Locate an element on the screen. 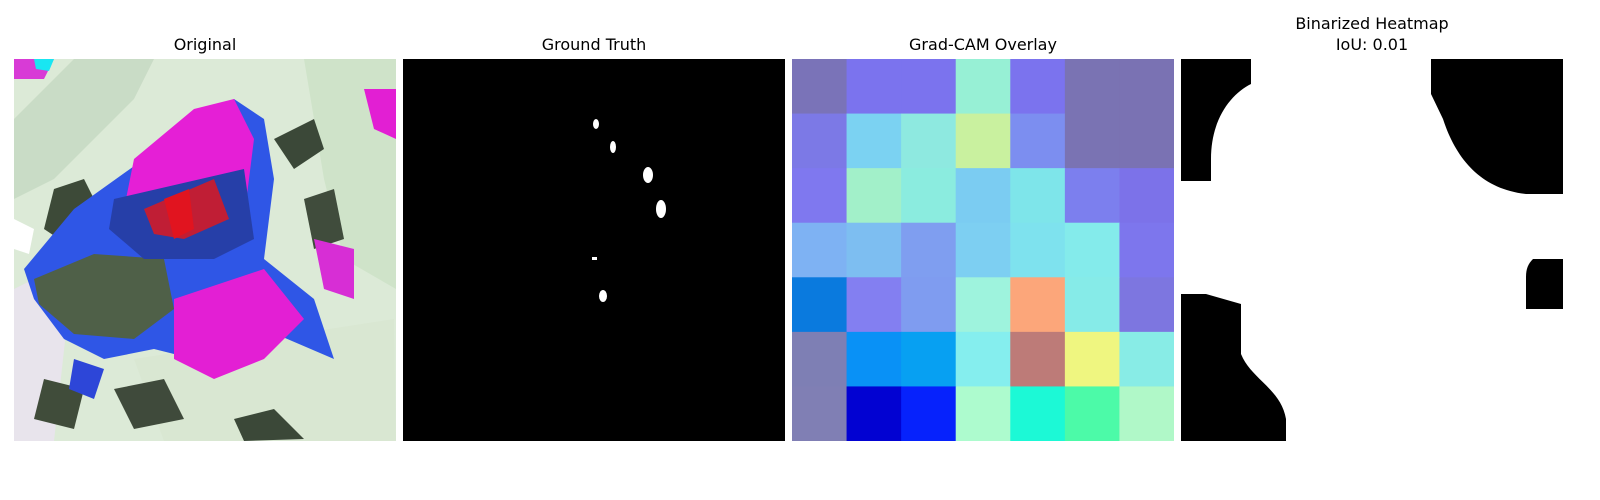 Image resolution: width=1600 pixels, height=500 pixels. binarized-title: Binarized Heatmap is located at coordinates (1372, 23).